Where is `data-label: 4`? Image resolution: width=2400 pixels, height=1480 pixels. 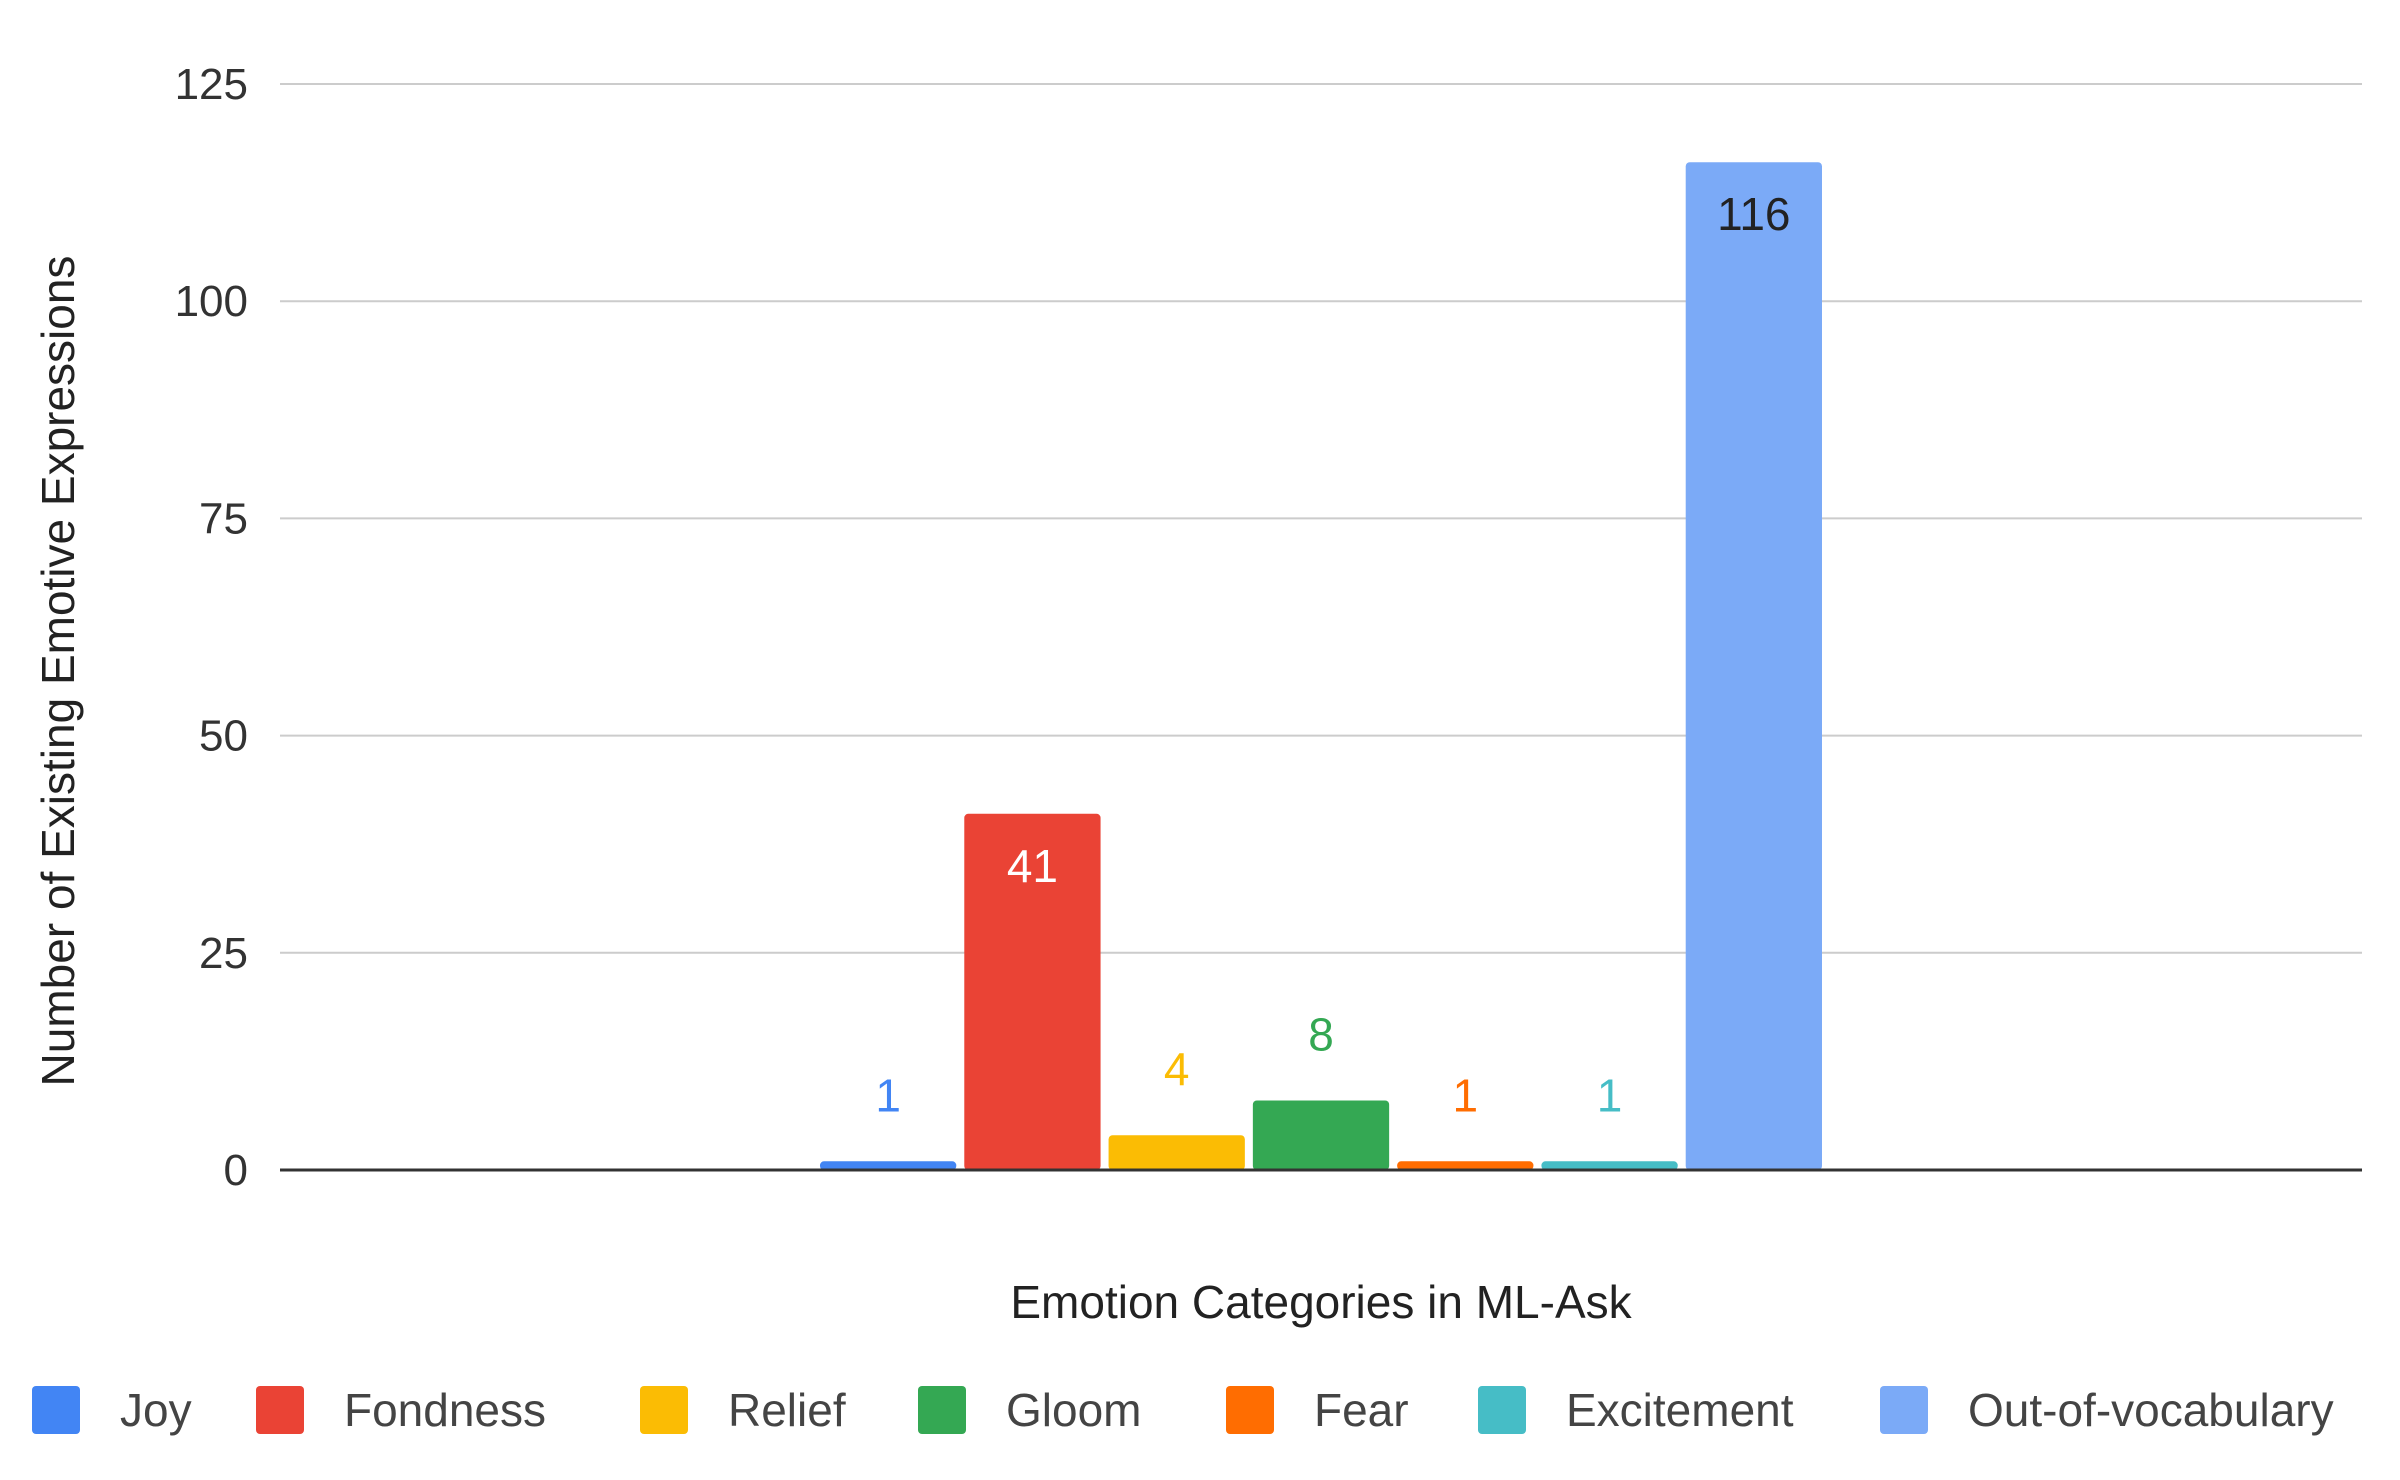
data-label: 4 is located at coordinates (1177, 1069).